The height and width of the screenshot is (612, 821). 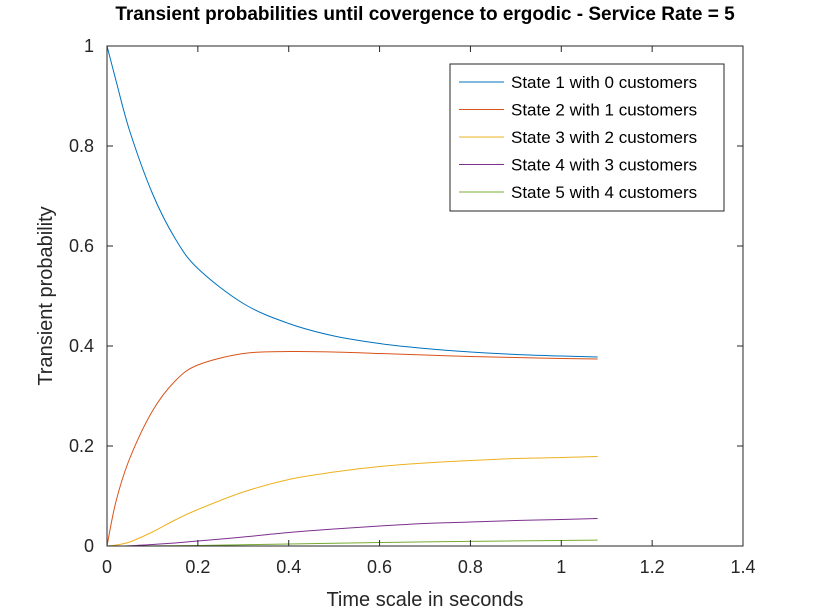 What do you see at coordinates (604, 165) in the screenshot?
I see `legend-entry-label: State 4 with 3 customers` at bounding box center [604, 165].